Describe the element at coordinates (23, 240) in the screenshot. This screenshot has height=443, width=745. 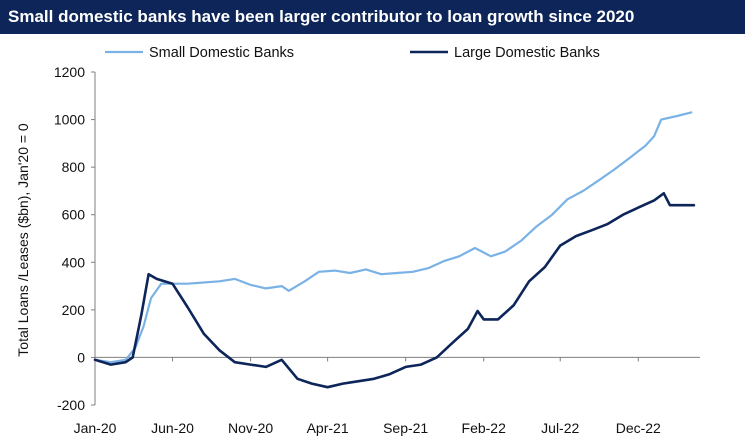
I see `y-axis-title: Total Loans /Leases ($bn), Jan'20 = 0` at that location.